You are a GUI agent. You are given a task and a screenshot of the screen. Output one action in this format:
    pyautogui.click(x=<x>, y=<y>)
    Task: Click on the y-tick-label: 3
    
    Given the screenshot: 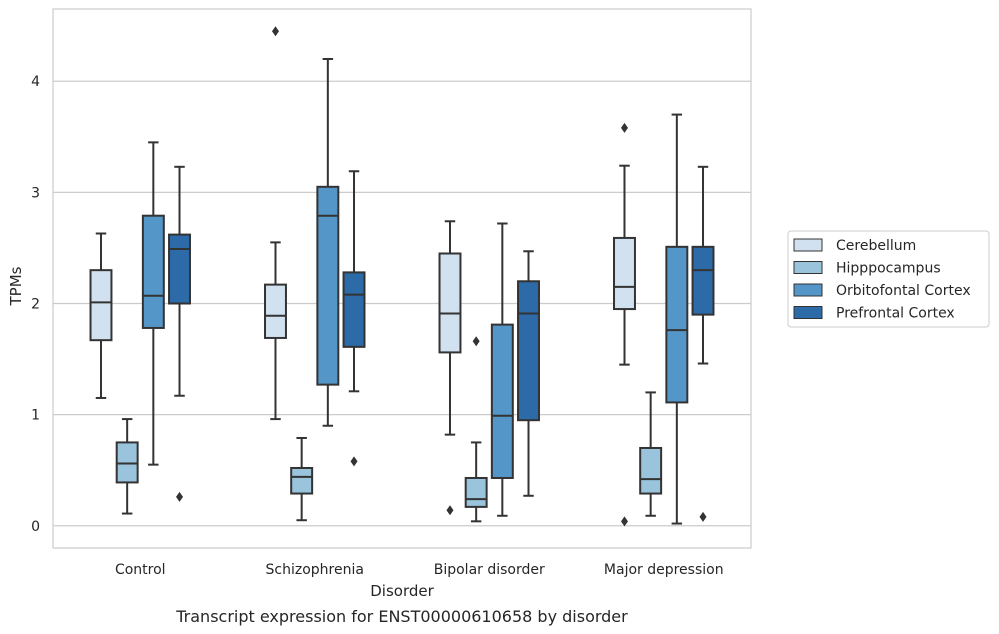 What is the action you would take?
    pyautogui.click(x=35, y=193)
    